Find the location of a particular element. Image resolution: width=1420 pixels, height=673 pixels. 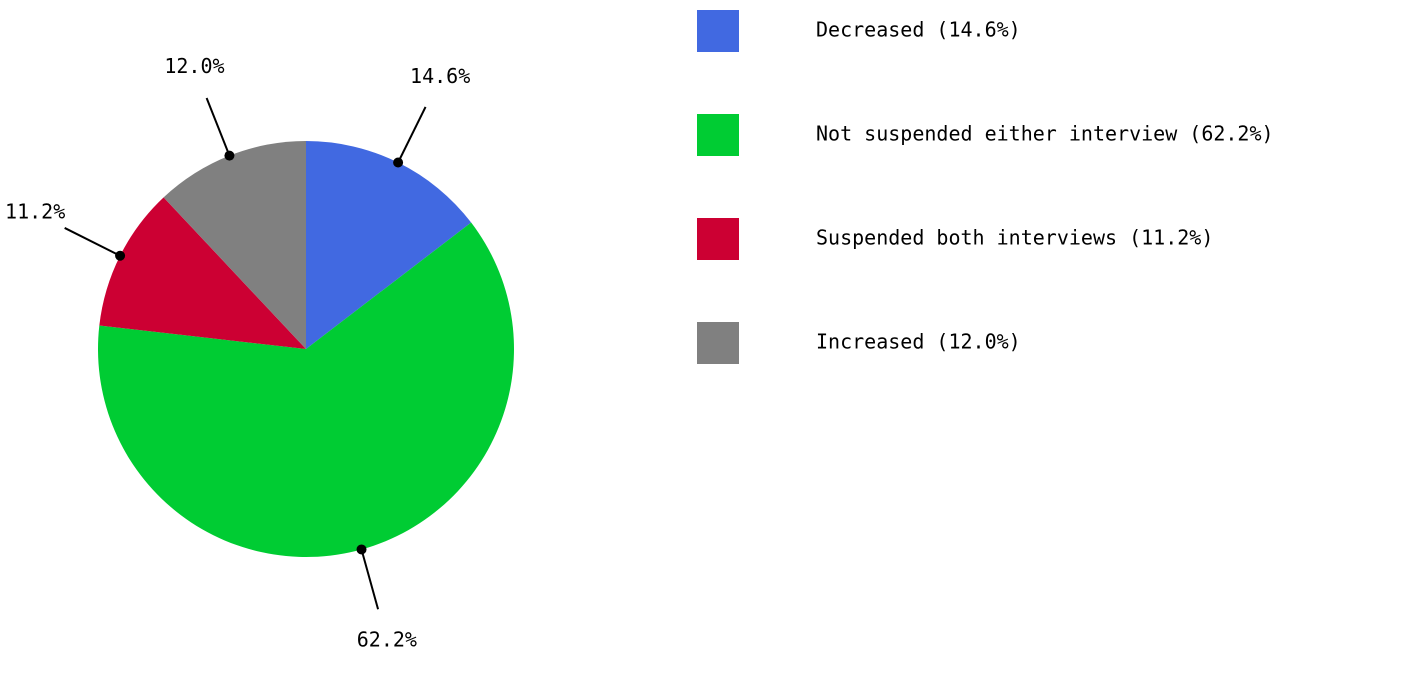

data-label: 14.6% is located at coordinates (440, 76).